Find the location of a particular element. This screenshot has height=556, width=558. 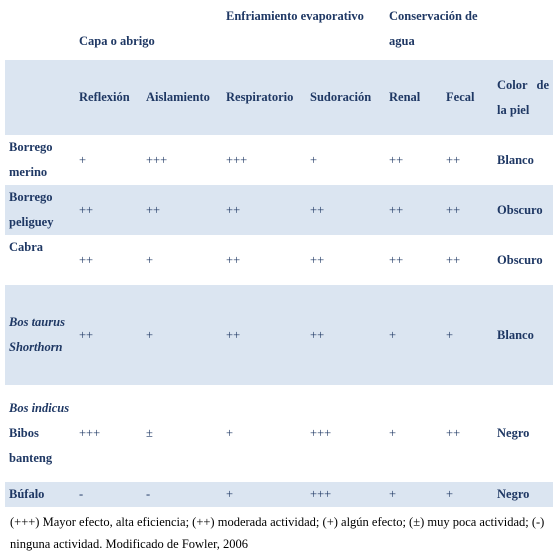

table-row: Borrego merino + +++ +++ + ++ ++ Blanco is located at coordinates (279, 160).